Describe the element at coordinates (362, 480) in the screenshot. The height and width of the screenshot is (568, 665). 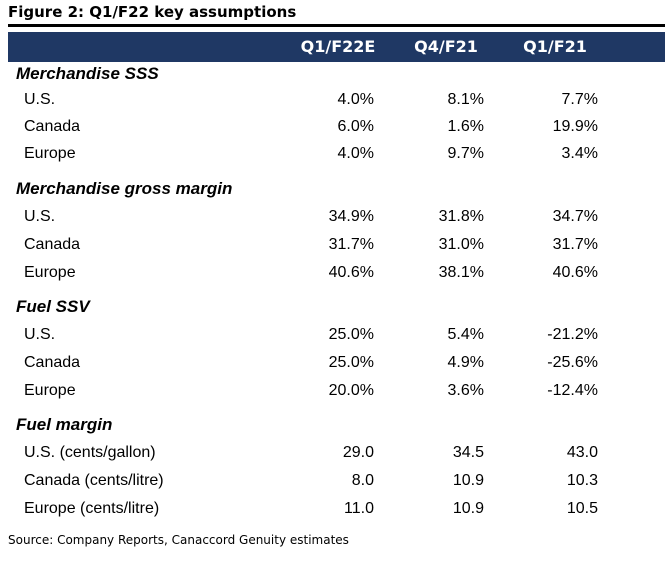
I see `table-cell: 8.0` at that location.